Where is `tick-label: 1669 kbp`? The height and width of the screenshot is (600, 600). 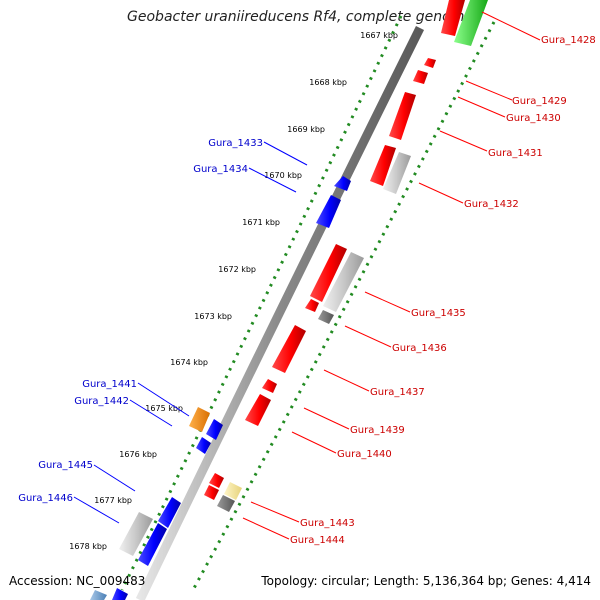 tick-label: 1669 kbp is located at coordinates (306, 129).